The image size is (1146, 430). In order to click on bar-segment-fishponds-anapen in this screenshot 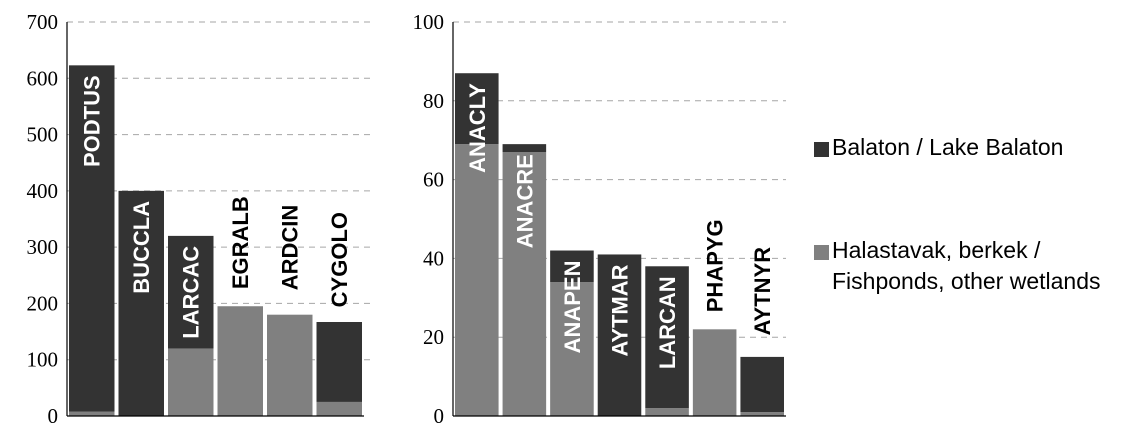, I will do `click(572, 349)`.